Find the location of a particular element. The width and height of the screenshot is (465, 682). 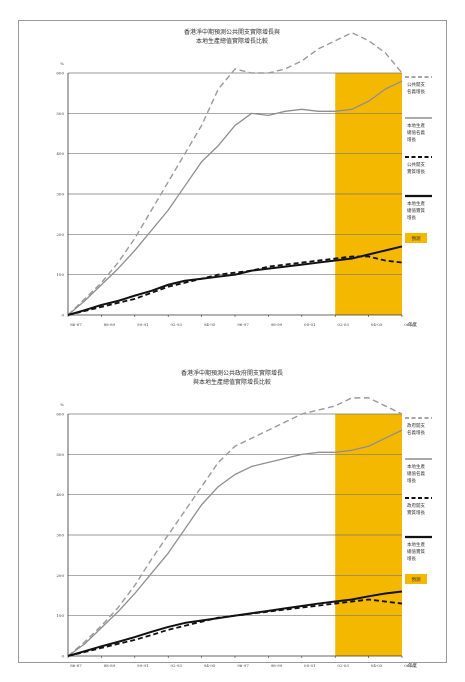

chart-subtitle: 與本地生產總值實際增長比較 is located at coordinates (232, 382).